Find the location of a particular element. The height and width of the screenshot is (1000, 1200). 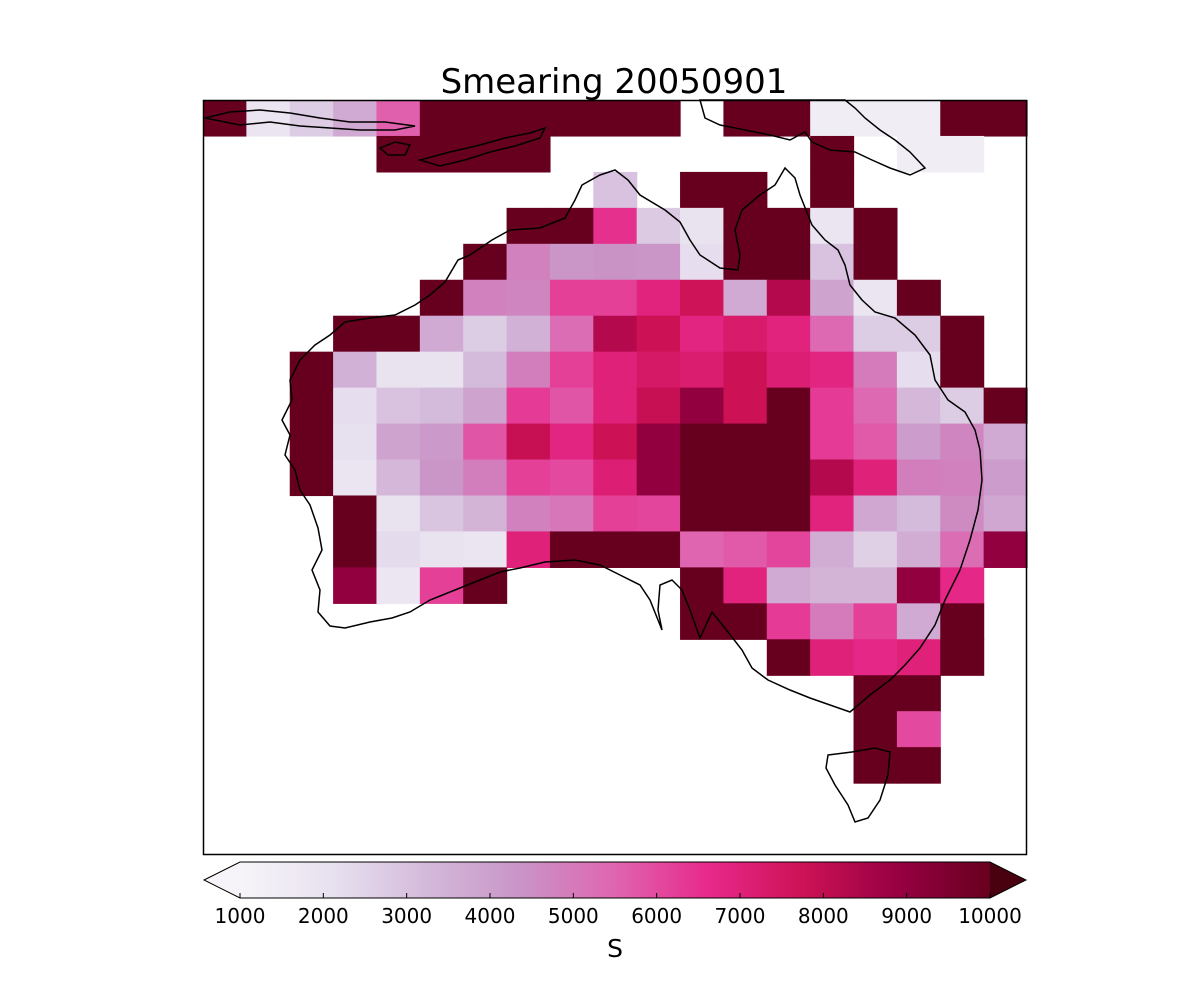

colorbar-tick-label: 2000 is located at coordinates (323, 916).